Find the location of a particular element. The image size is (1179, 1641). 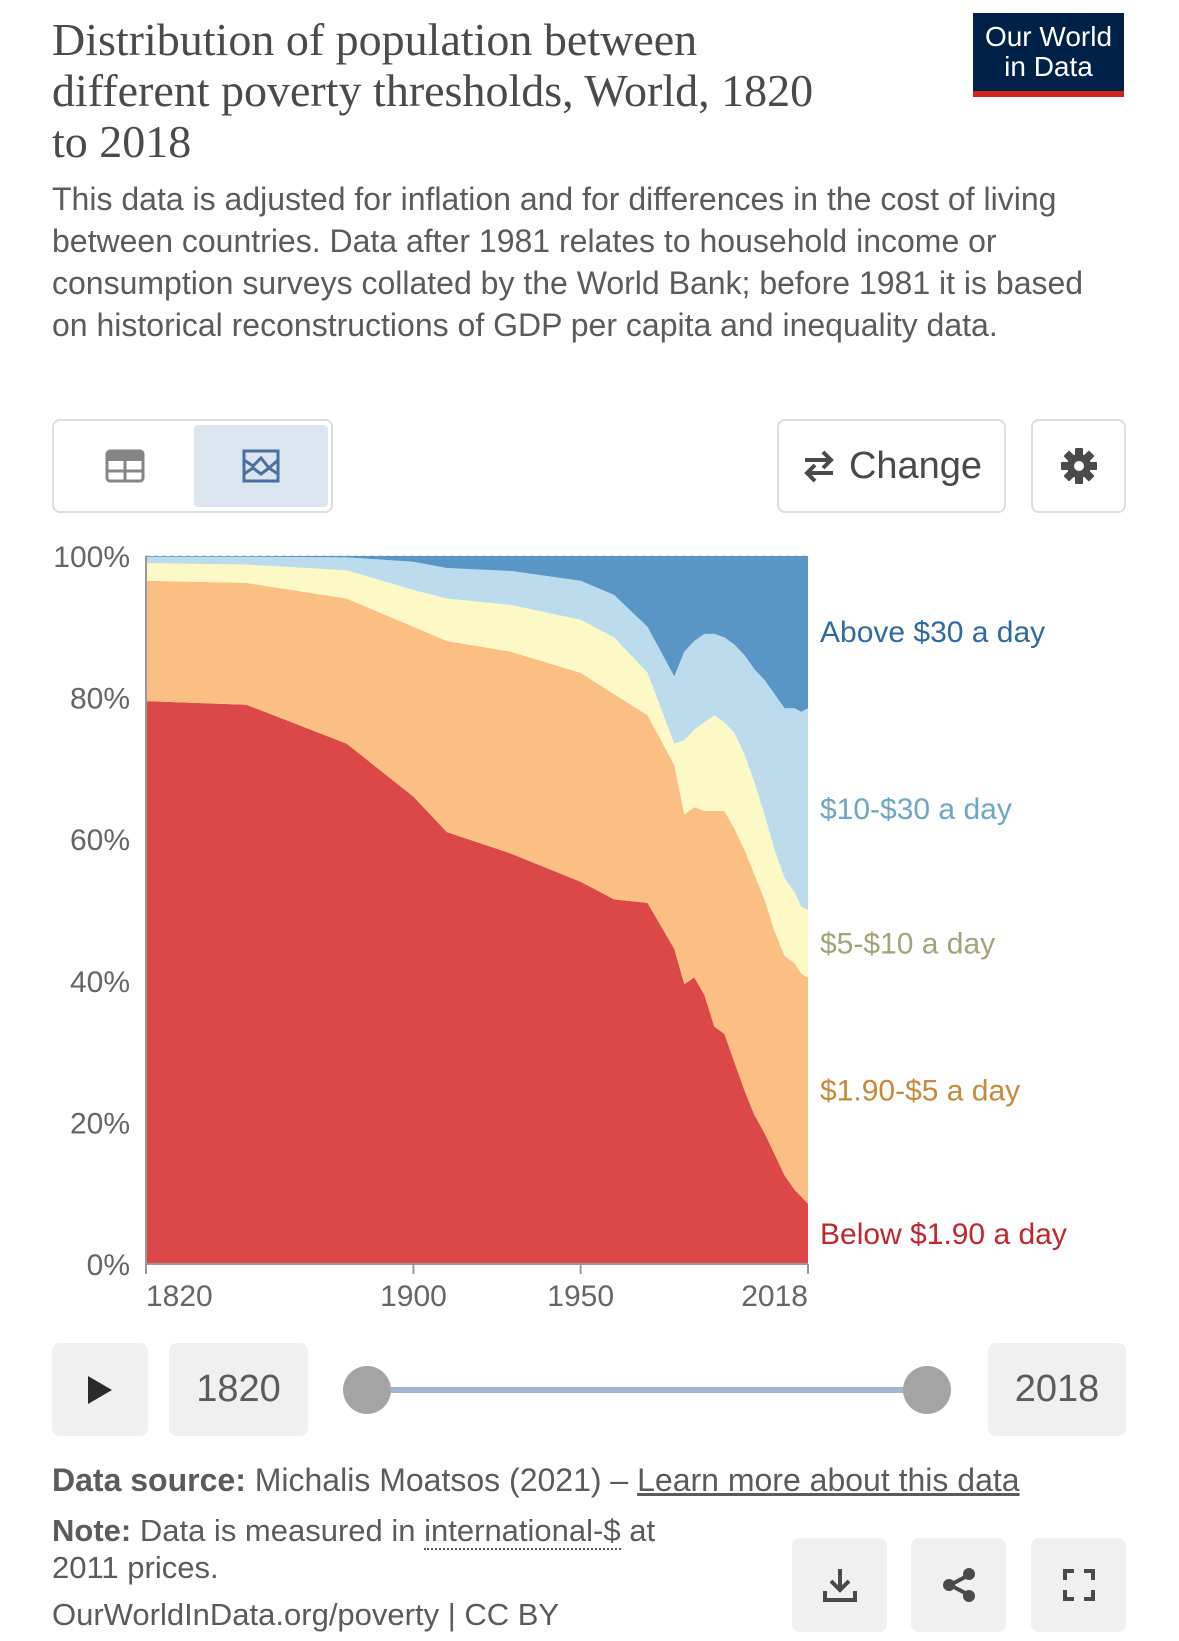

play-button is located at coordinates (100, 1389).